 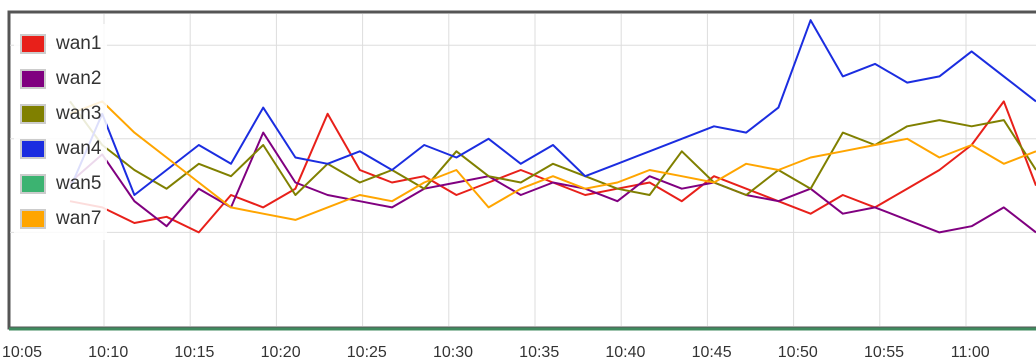 I want to click on legend: wan1 wan2 wan3 wan4 wan5 wan7, so click(x=61, y=132).